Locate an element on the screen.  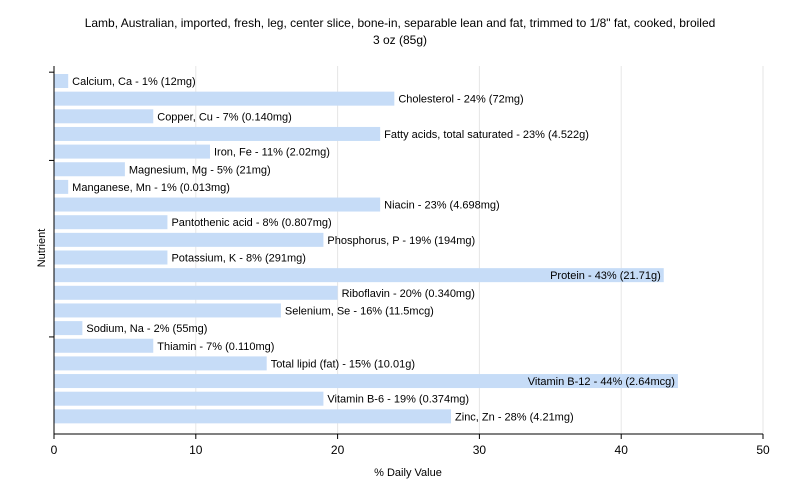
bar-label-8: Pantothenic acid - 8% (0.807mg) is located at coordinates (251, 223).